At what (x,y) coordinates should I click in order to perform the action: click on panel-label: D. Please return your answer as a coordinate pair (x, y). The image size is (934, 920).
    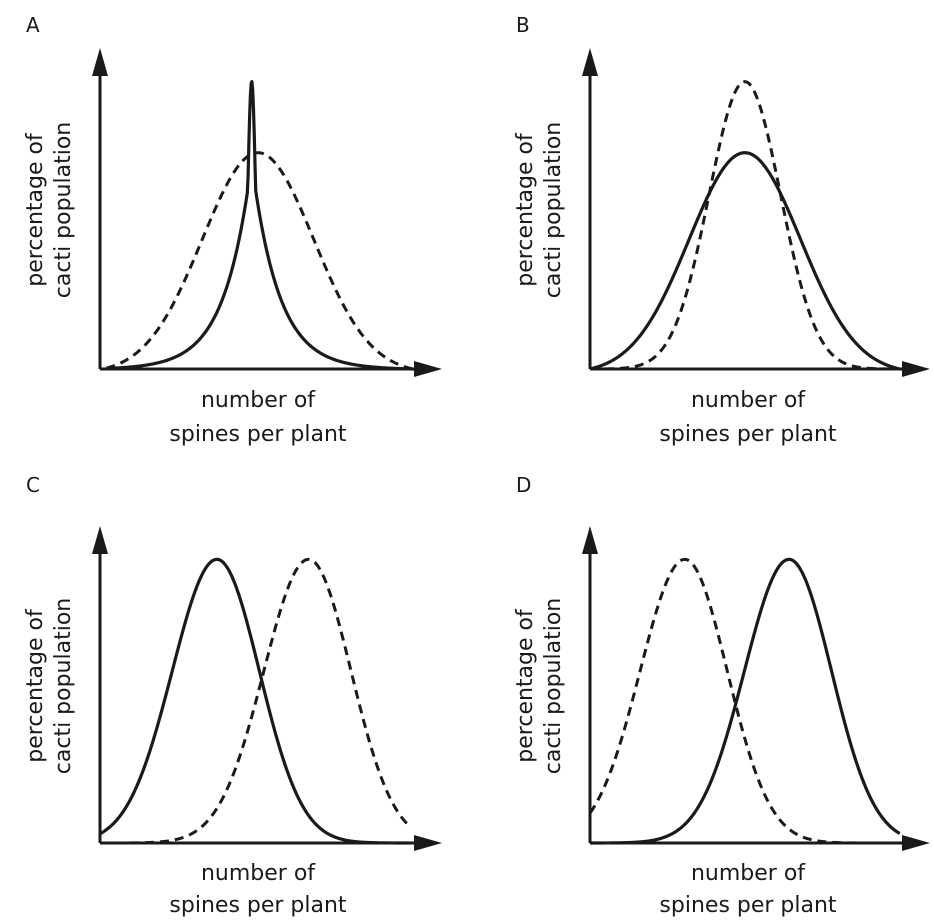
    Looking at the image, I should click on (523, 485).